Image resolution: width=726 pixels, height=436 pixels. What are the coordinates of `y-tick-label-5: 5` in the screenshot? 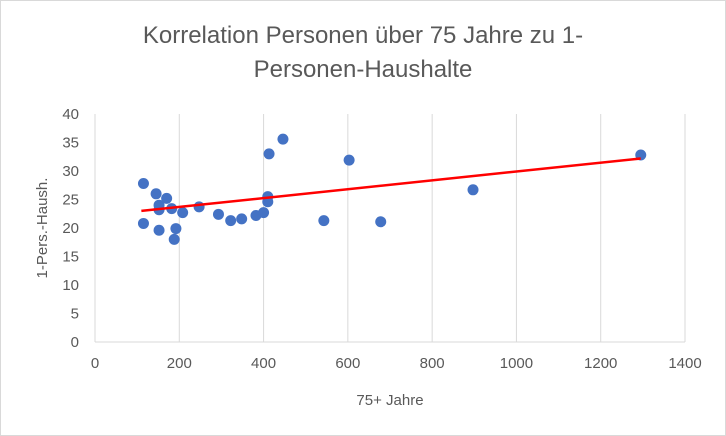 It's located at (75, 314).